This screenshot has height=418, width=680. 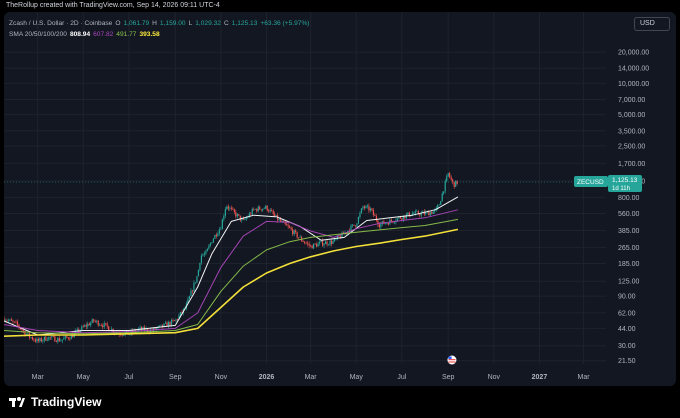 I want to click on y-tick-label: 10,000.00, so click(x=633, y=84).